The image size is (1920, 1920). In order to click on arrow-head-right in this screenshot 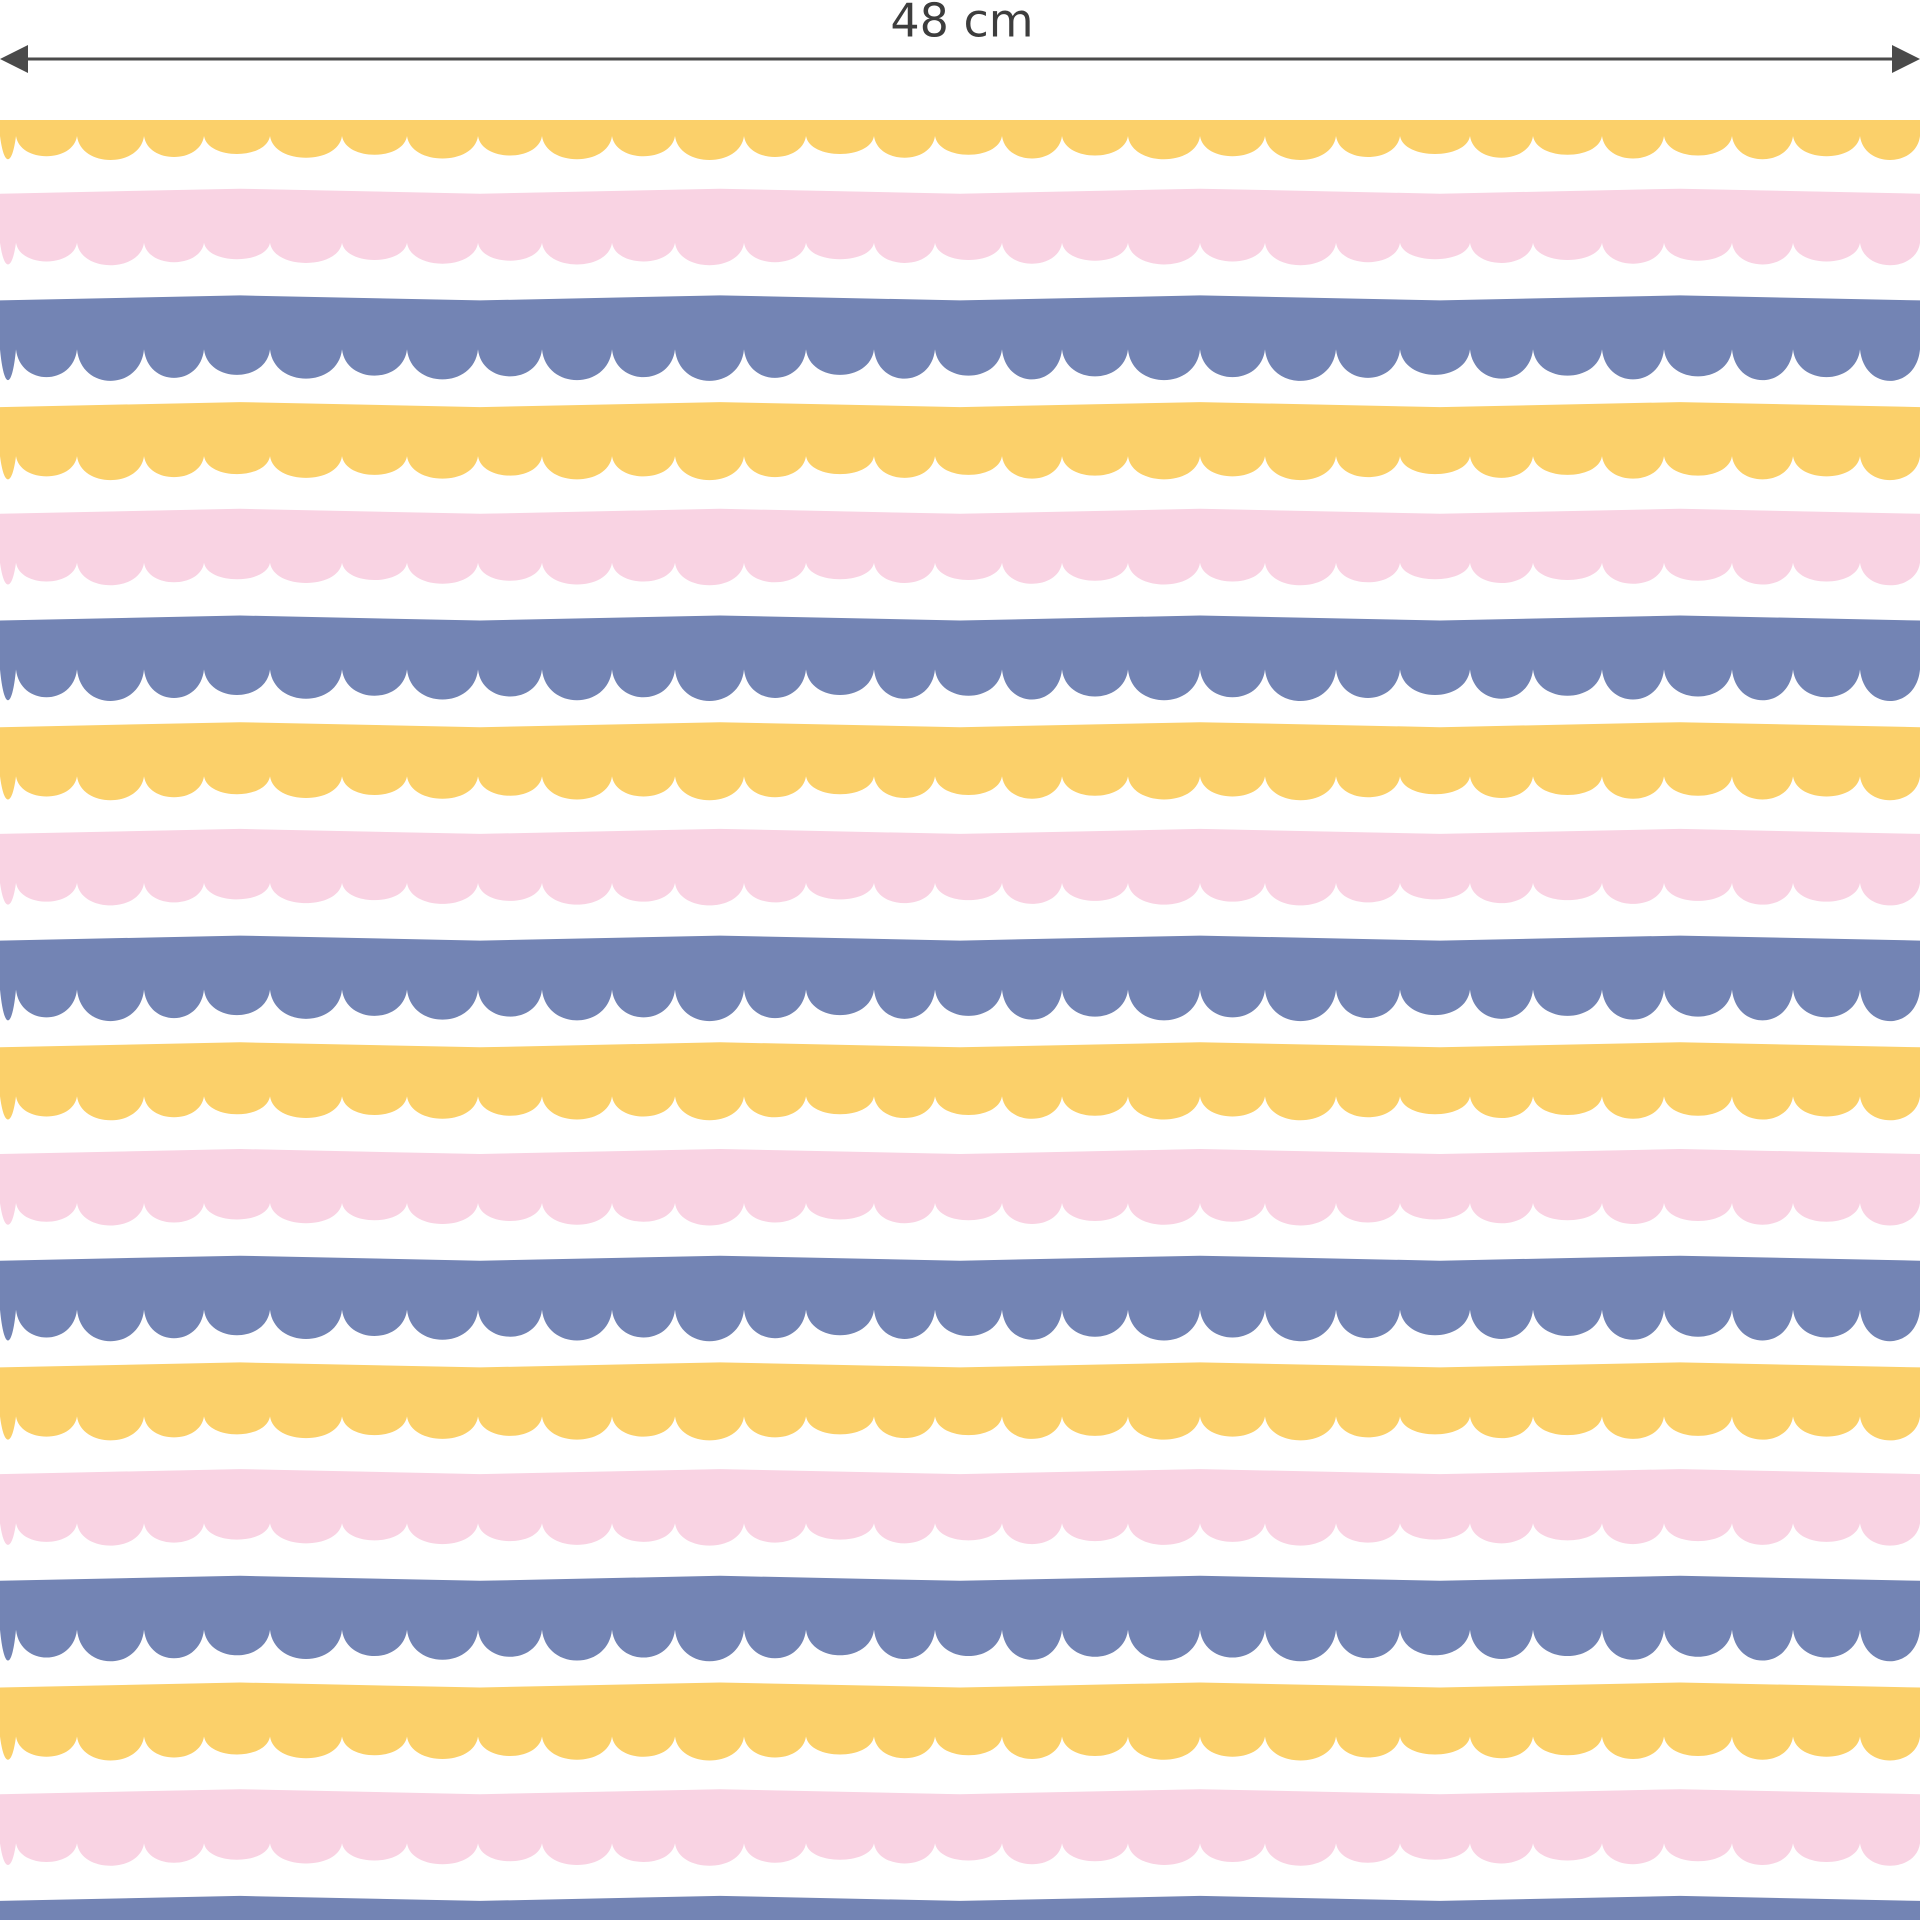, I will do `click(1906, 59)`.